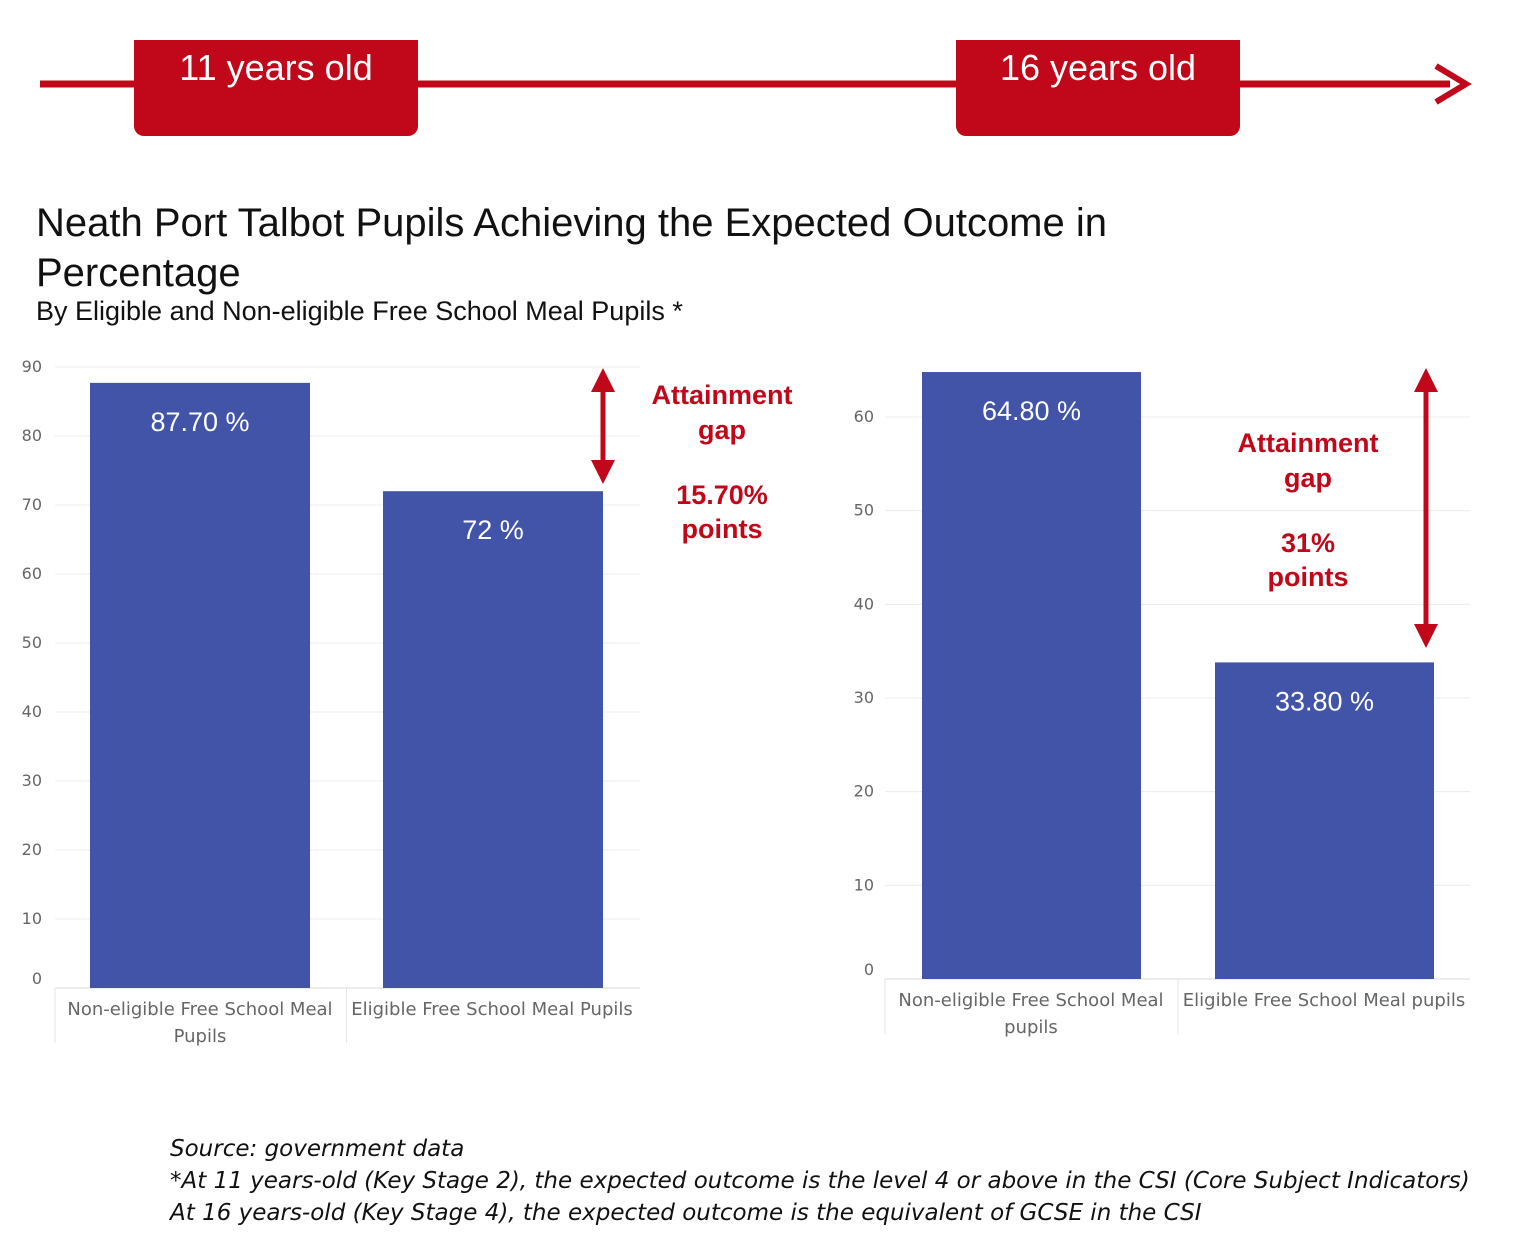  Describe the element at coordinates (199, 1009) in the screenshot. I see `chart1-category-label-1: Non-eligible Free School Meal` at that location.